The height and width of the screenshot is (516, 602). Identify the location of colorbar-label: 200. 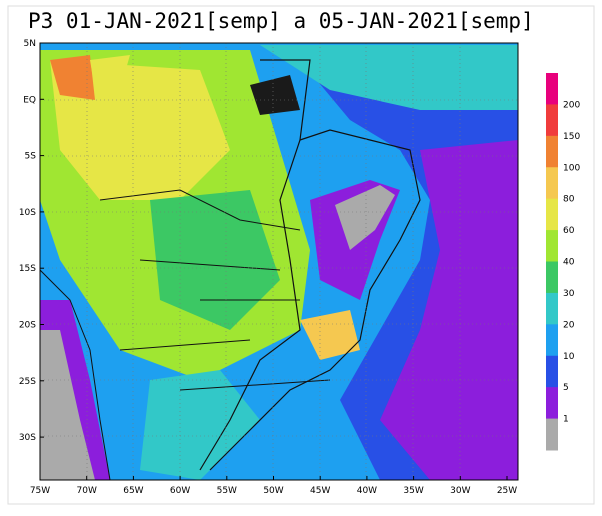
(571, 105).